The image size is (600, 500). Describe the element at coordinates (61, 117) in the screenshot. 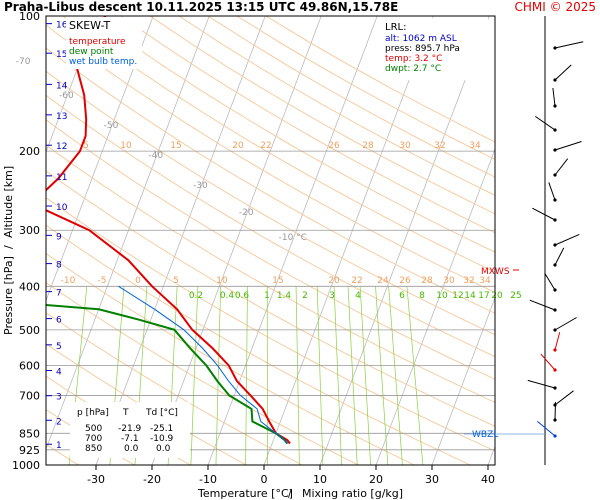

I see `altitude-tick-label: 13` at that location.